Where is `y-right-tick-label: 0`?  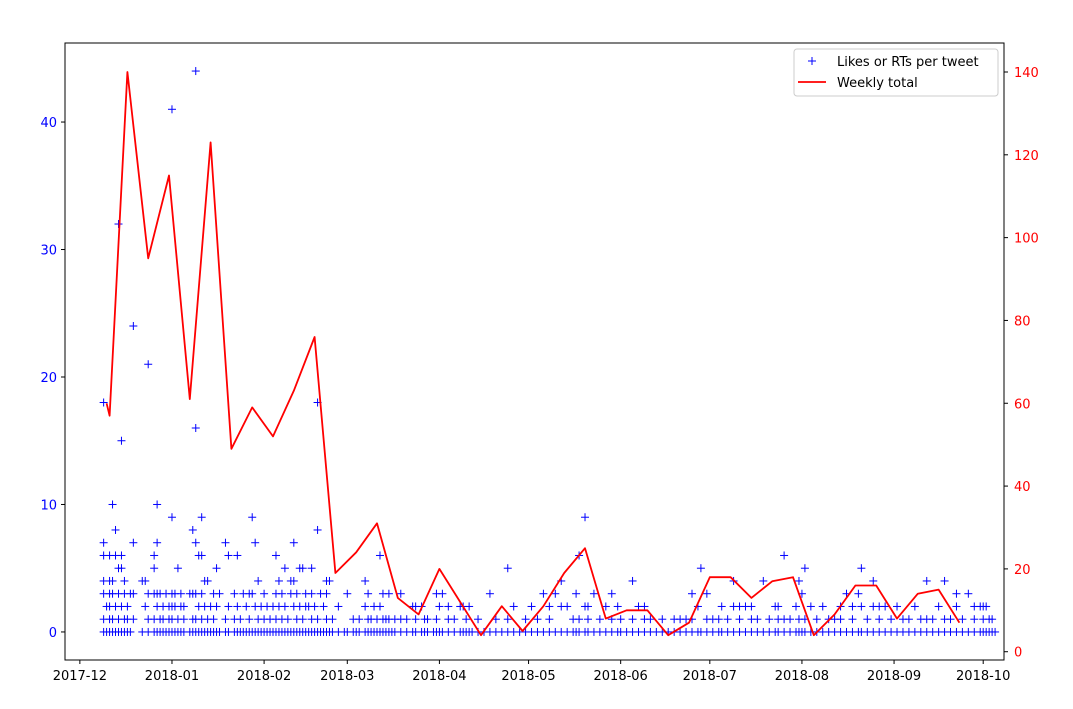
y-right-tick-label: 0 is located at coordinates (1018, 653).